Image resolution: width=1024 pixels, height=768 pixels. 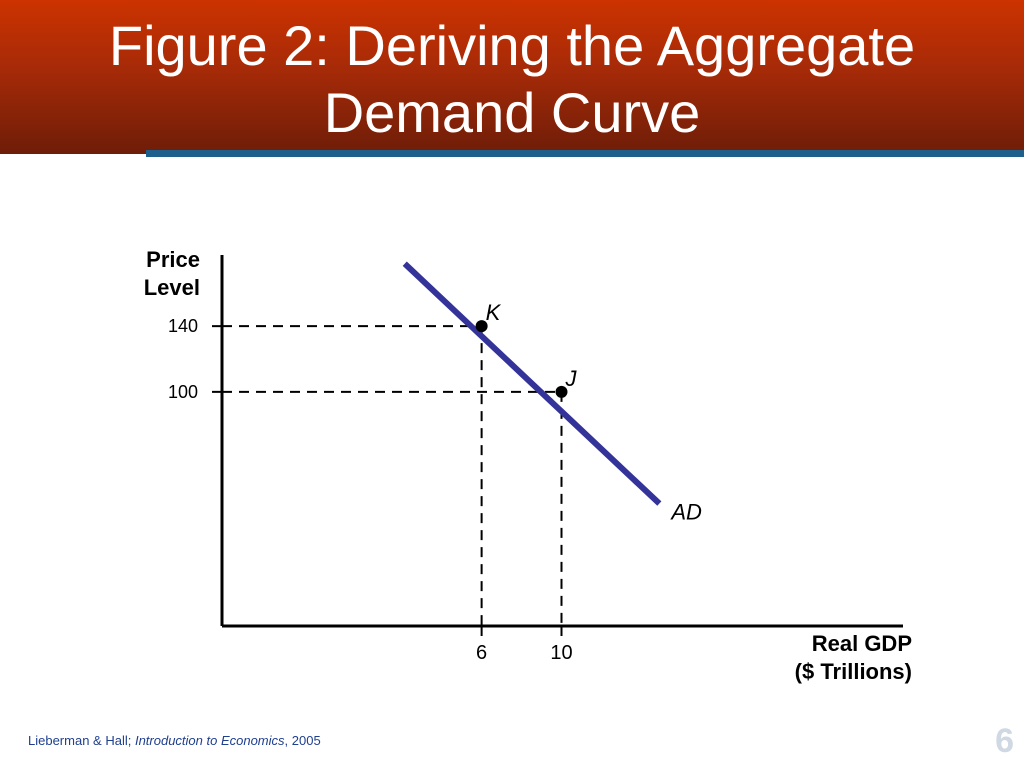 What do you see at coordinates (81, 740) in the screenshot?
I see `footer-authors: Lieberman & Hall;` at bounding box center [81, 740].